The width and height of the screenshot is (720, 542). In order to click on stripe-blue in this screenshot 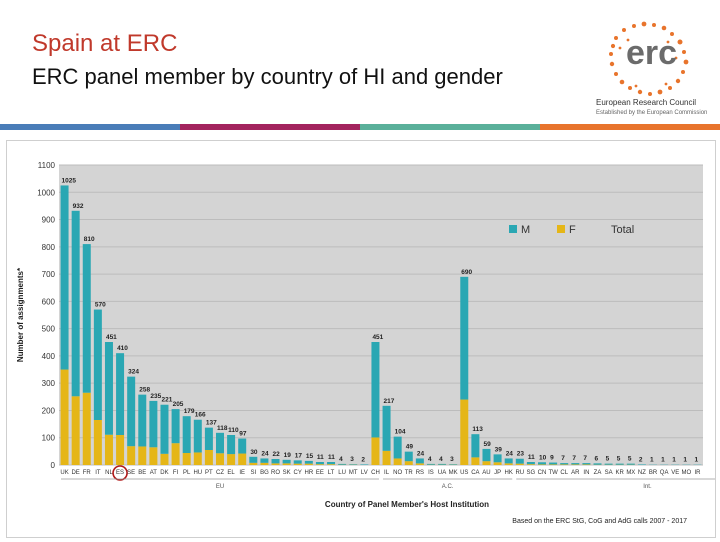, I will do `click(90, 127)`.